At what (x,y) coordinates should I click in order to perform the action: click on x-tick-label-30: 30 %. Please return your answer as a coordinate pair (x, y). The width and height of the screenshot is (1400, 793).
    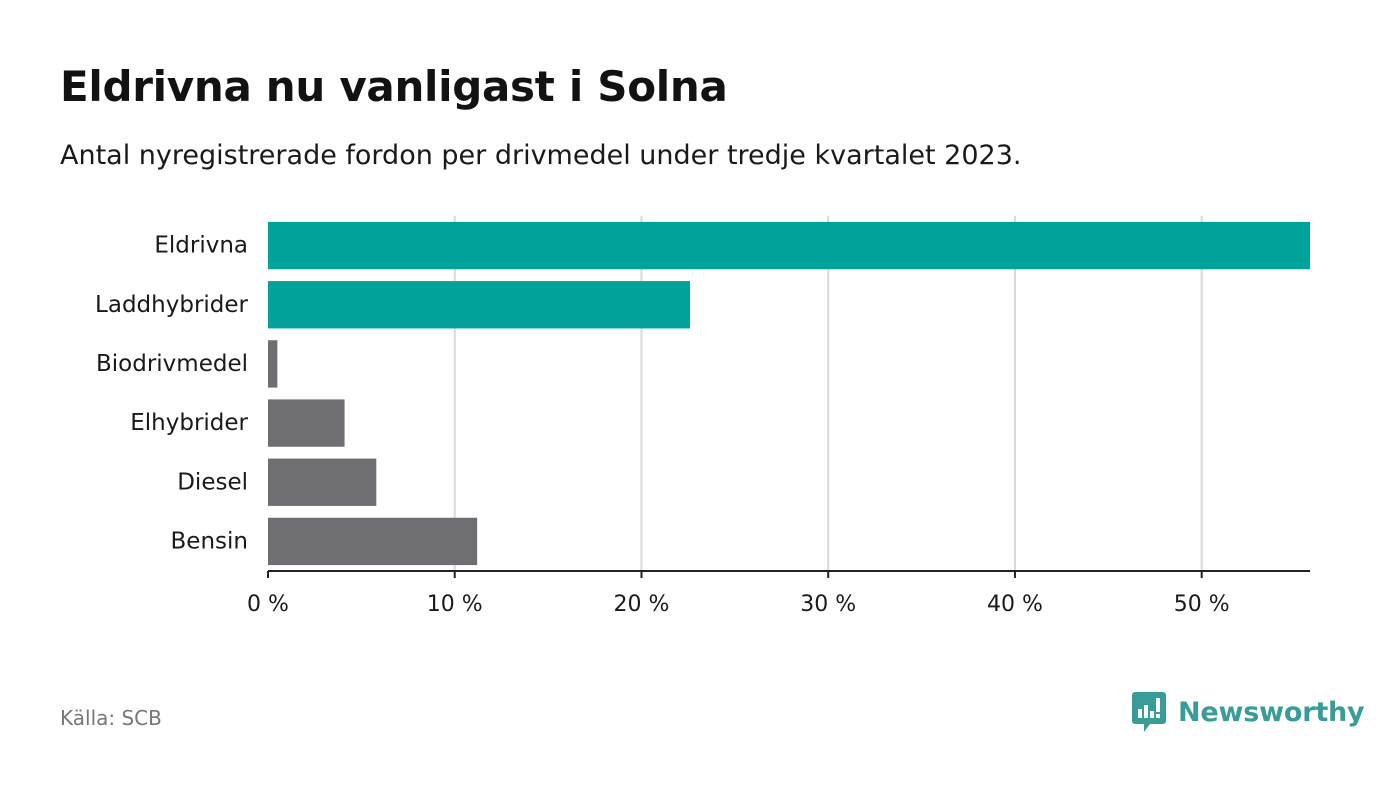
    Looking at the image, I should click on (828, 604).